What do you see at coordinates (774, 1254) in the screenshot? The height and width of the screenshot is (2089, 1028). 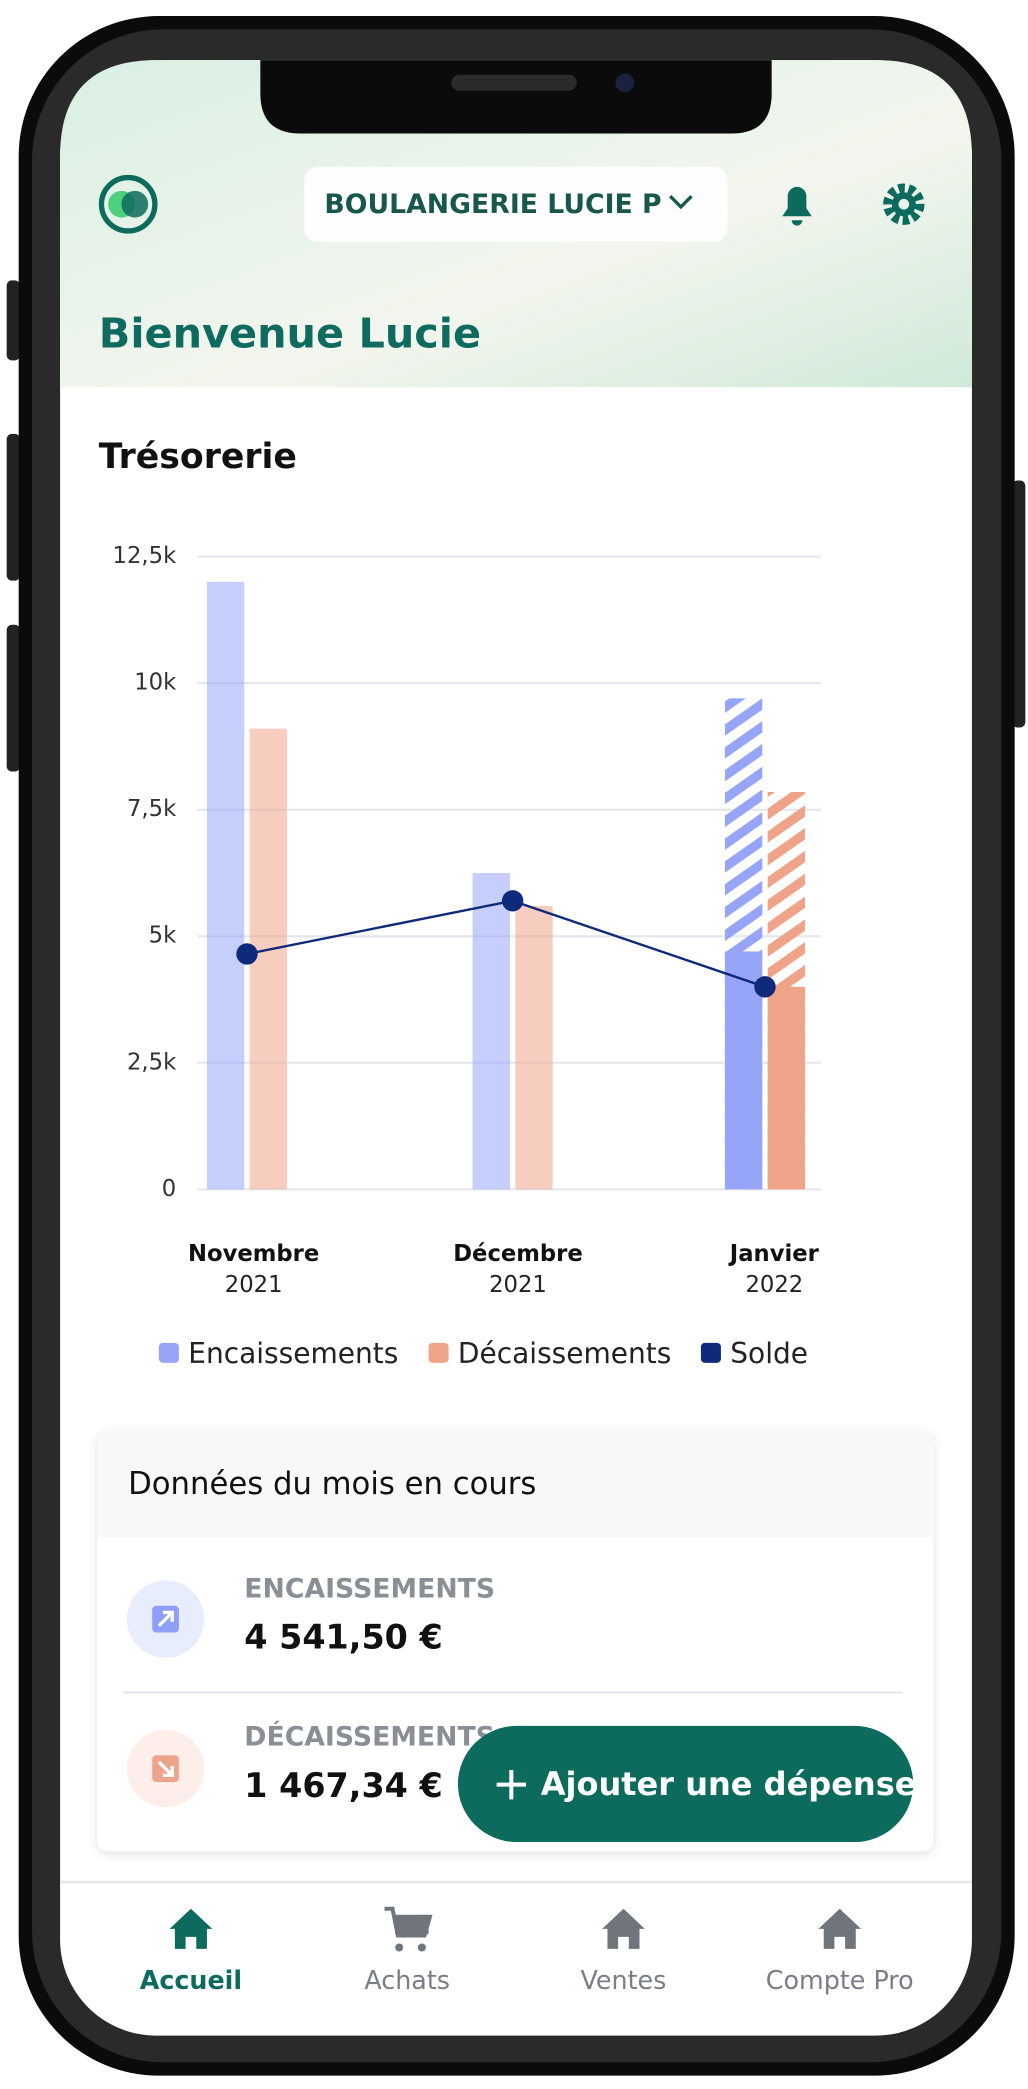 I see `x-tick-label: Janvier` at bounding box center [774, 1254].